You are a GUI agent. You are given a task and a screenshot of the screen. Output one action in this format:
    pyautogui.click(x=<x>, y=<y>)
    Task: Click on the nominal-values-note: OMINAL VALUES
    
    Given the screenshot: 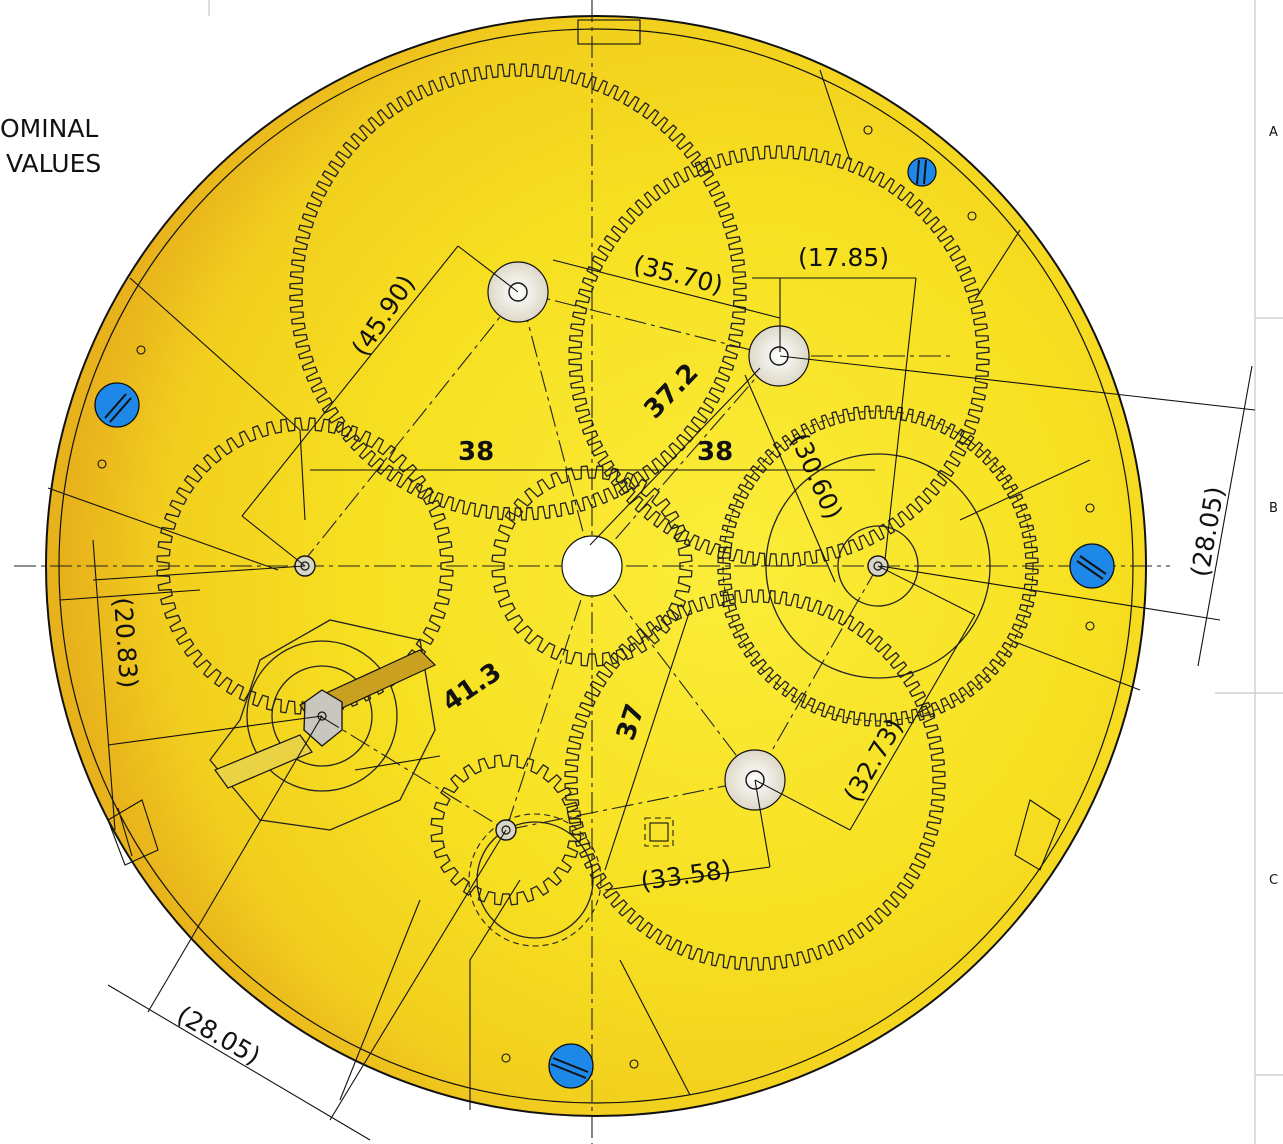 What is the action you would take?
    pyautogui.click(x=50, y=146)
    